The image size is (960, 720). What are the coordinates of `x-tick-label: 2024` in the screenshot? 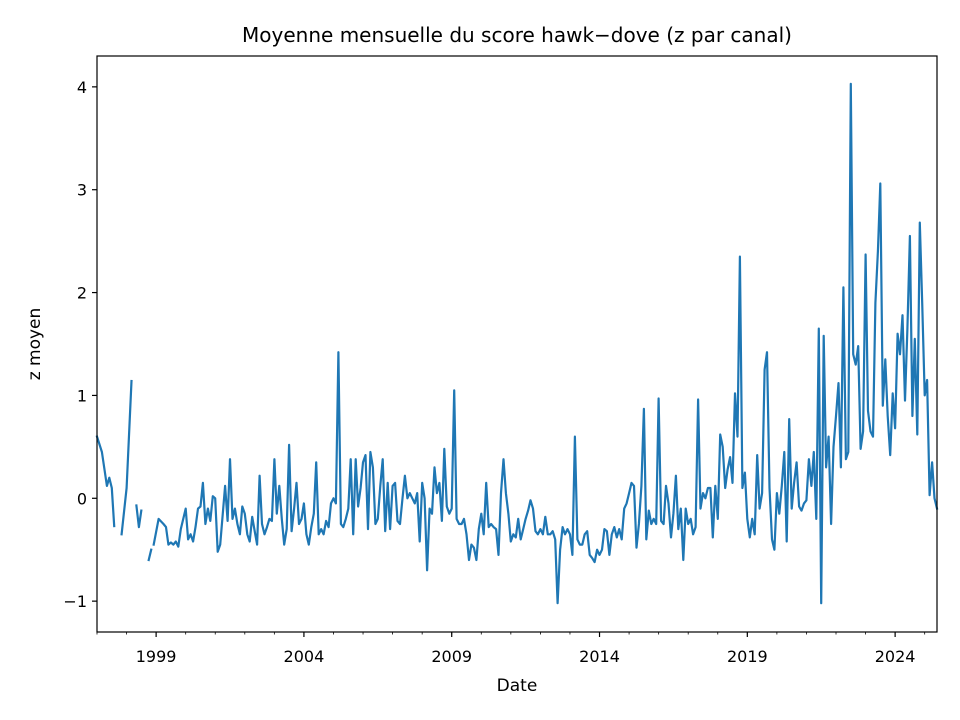 It's located at (895, 656).